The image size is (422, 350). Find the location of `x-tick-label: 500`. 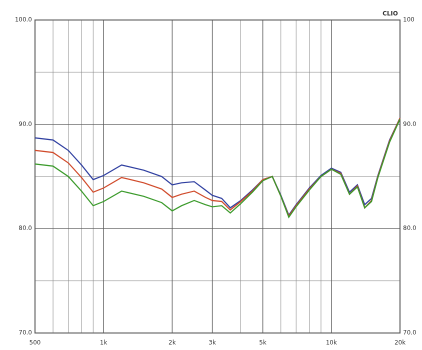

x-tick-label: 500 is located at coordinates (35, 343).